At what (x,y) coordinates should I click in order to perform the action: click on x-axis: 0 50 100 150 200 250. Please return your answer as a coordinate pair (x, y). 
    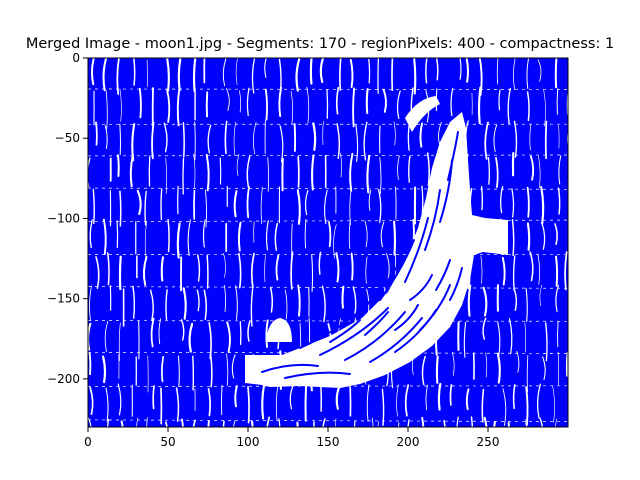
    Looking at the image, I should click on (291, 438).